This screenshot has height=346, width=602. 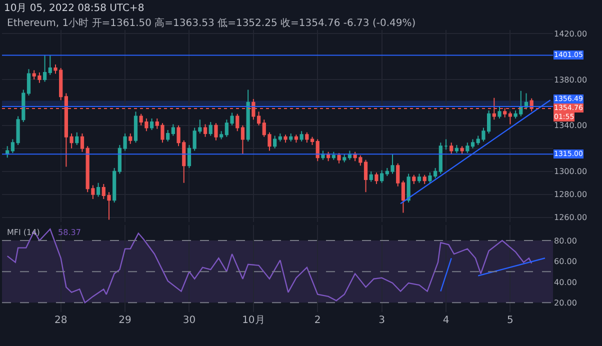 What do you see at coordinates (571, 171) in the screenshot?
I see `y-tick-label: 1300.00` at bounding box center [571, 171].